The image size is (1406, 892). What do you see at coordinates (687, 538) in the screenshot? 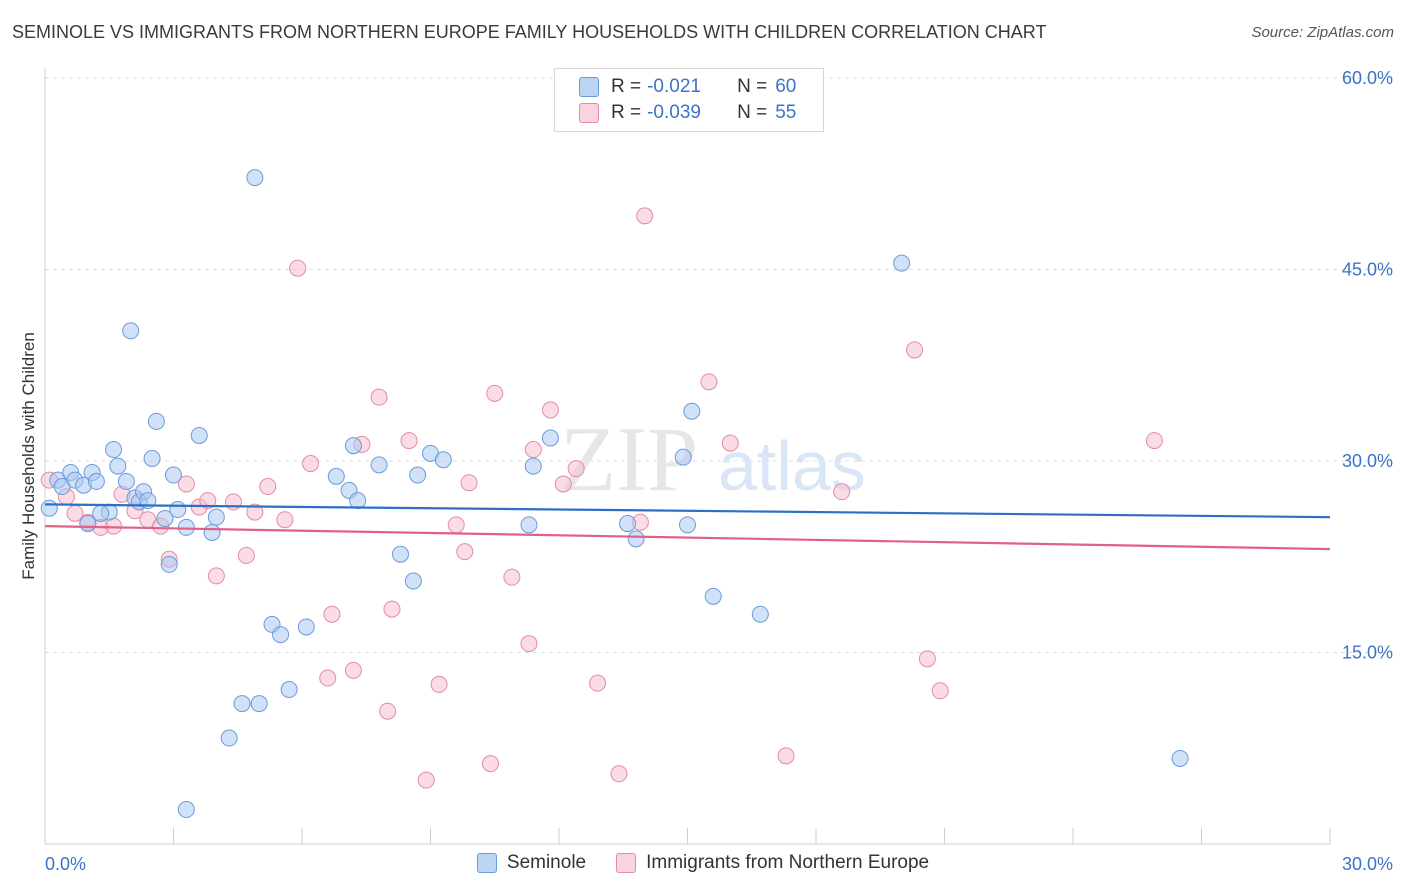
I see `immigrants-trend-line` at bounding box center [687, 538].